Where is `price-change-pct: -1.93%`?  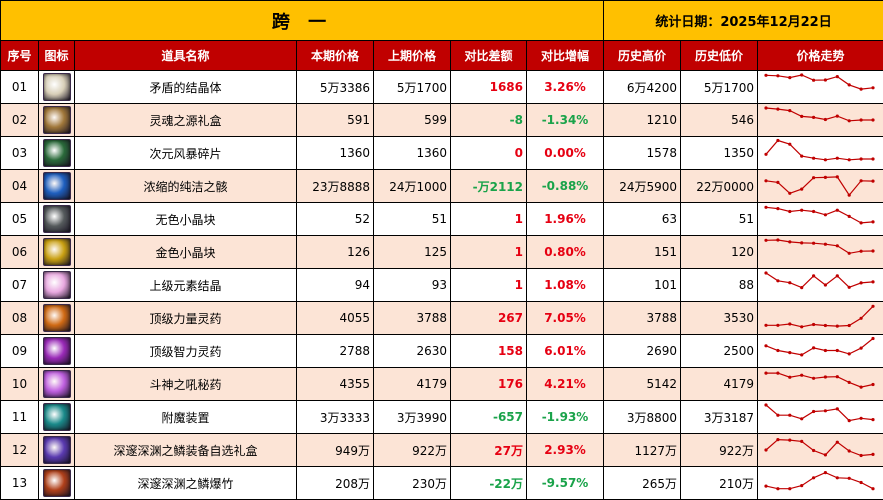
price-change-pct: -1.93% is located at coordinates (565, 417).